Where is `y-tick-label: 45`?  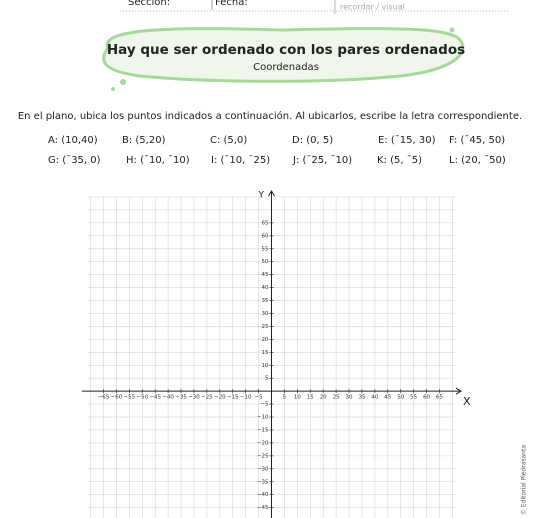
y-tick-label: 45 is located at coordinates (265, 275).